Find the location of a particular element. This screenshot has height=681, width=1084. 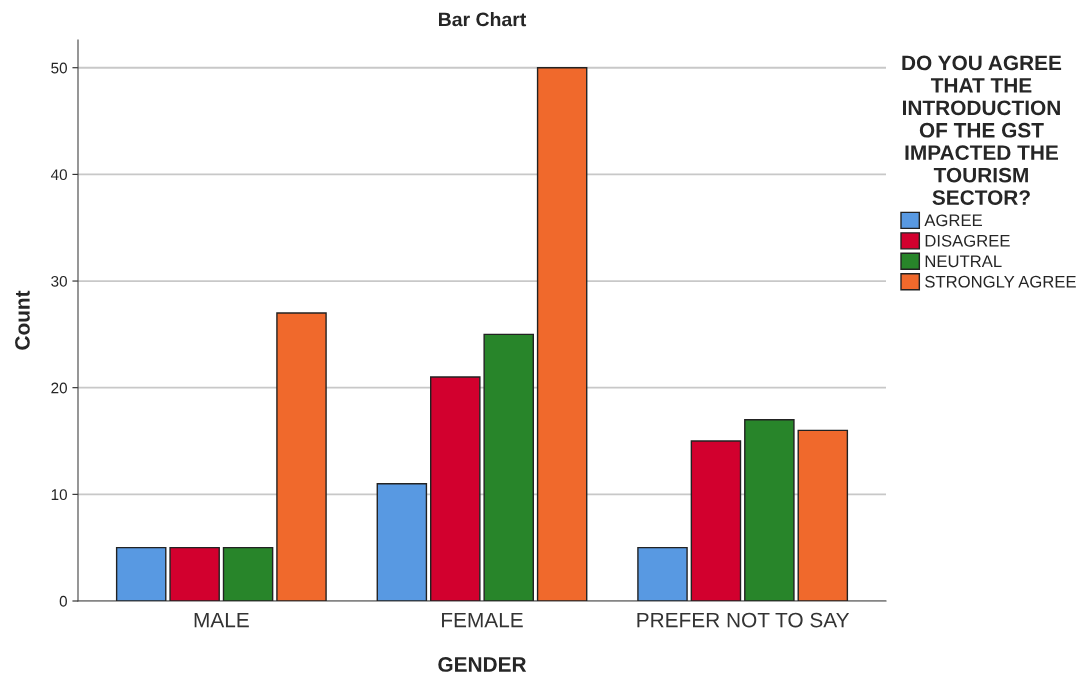

x-tick-label: PREFER NOT TO SAY is located at coordinates (743, 620).